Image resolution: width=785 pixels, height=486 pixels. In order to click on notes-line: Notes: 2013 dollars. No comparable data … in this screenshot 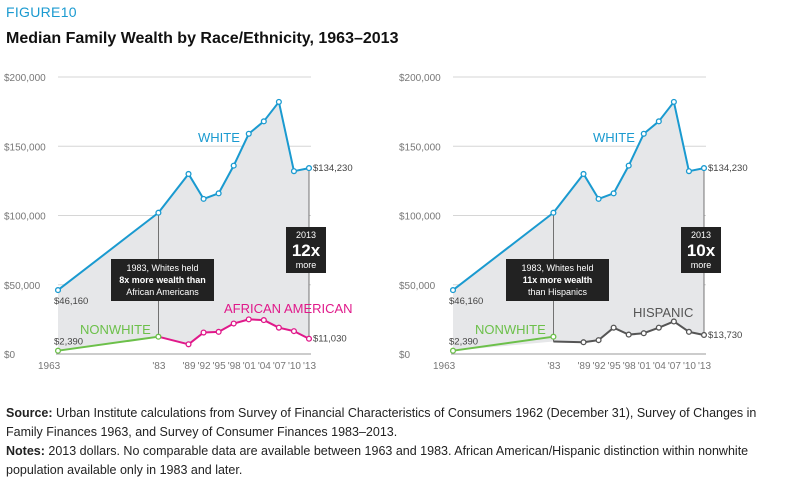, I will do `click(393, 461)`.